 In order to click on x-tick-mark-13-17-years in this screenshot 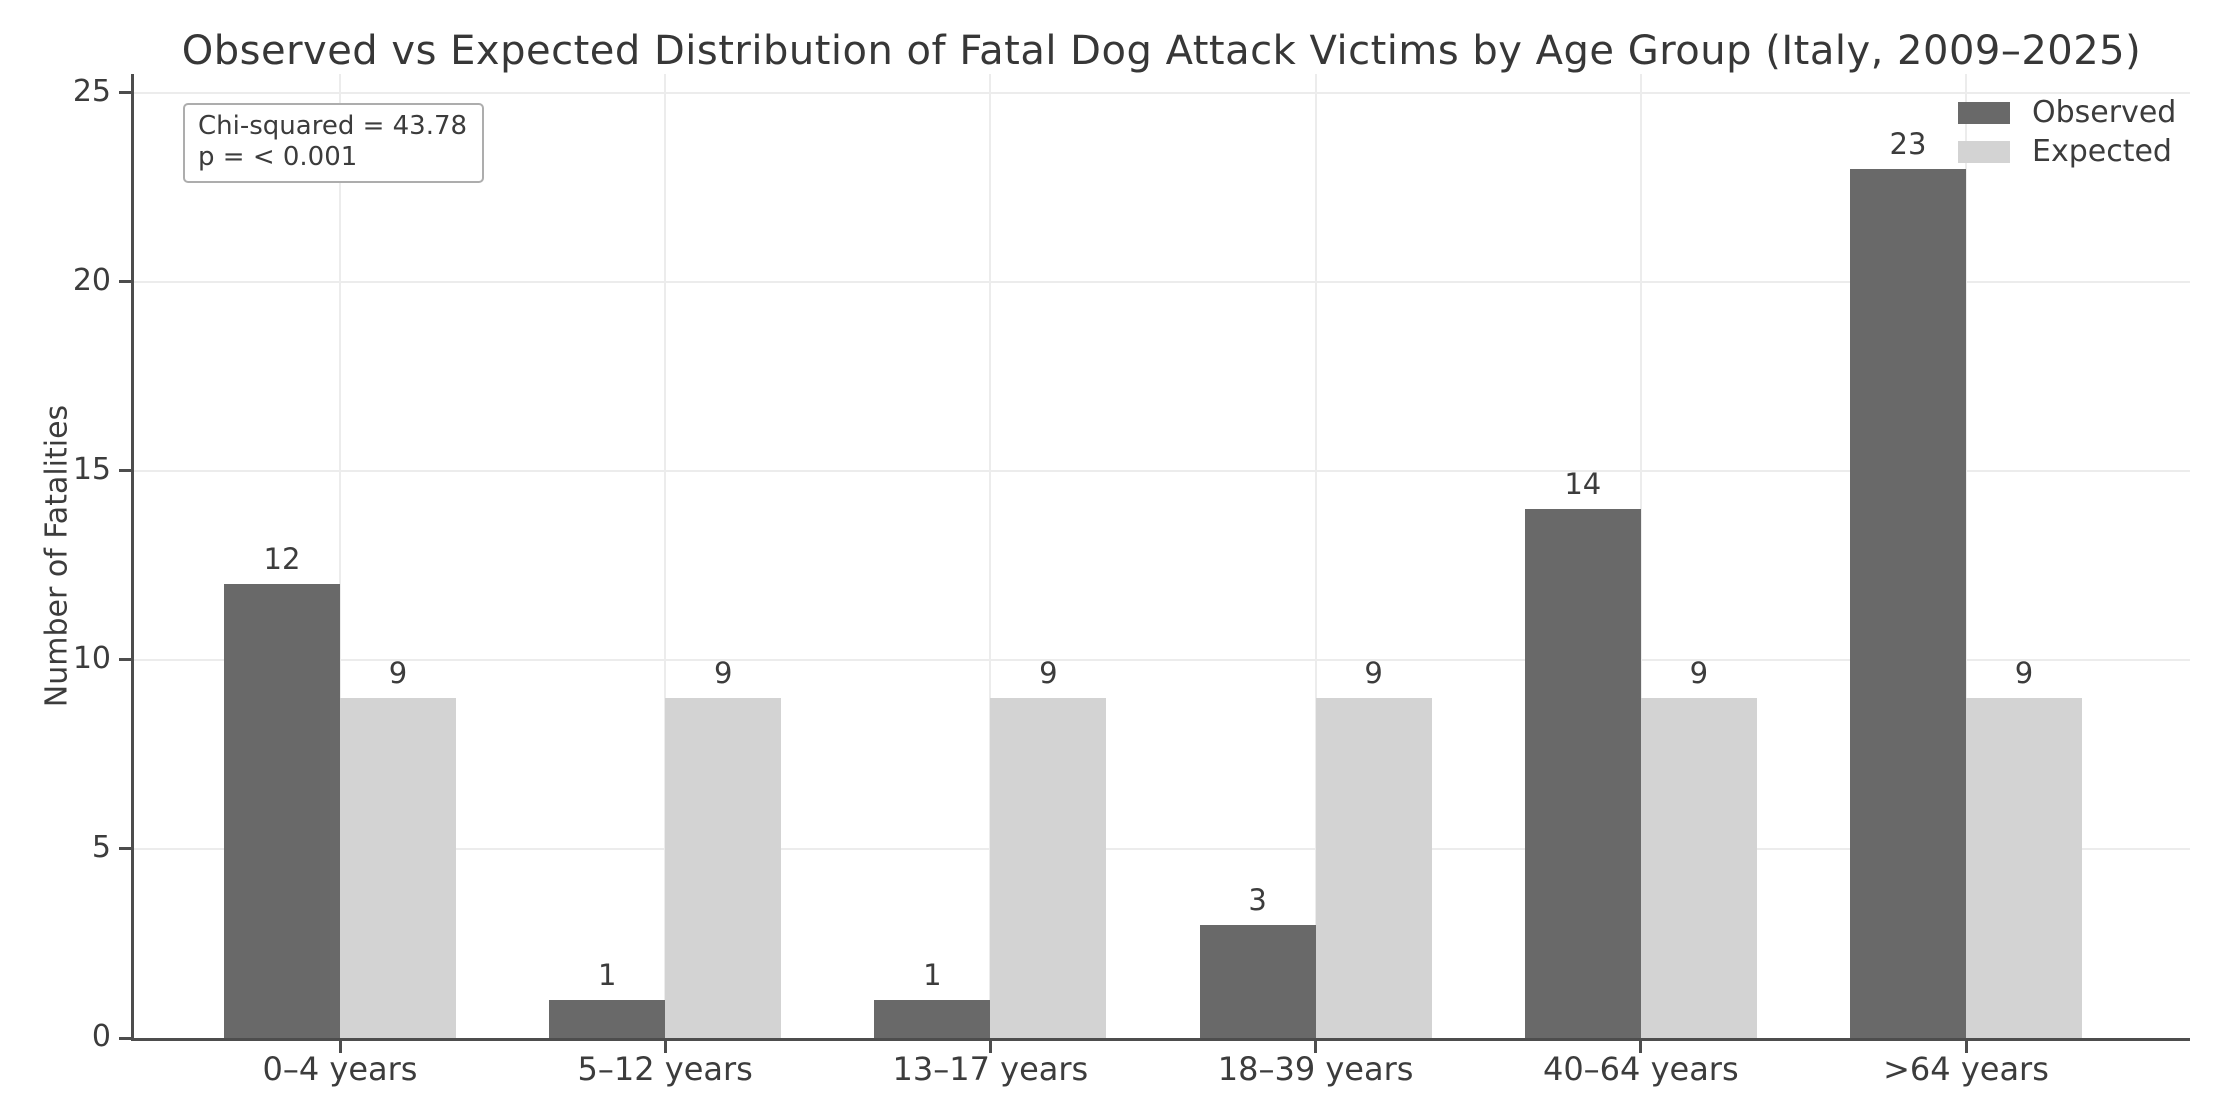, I will do `click(990, 1047)`.